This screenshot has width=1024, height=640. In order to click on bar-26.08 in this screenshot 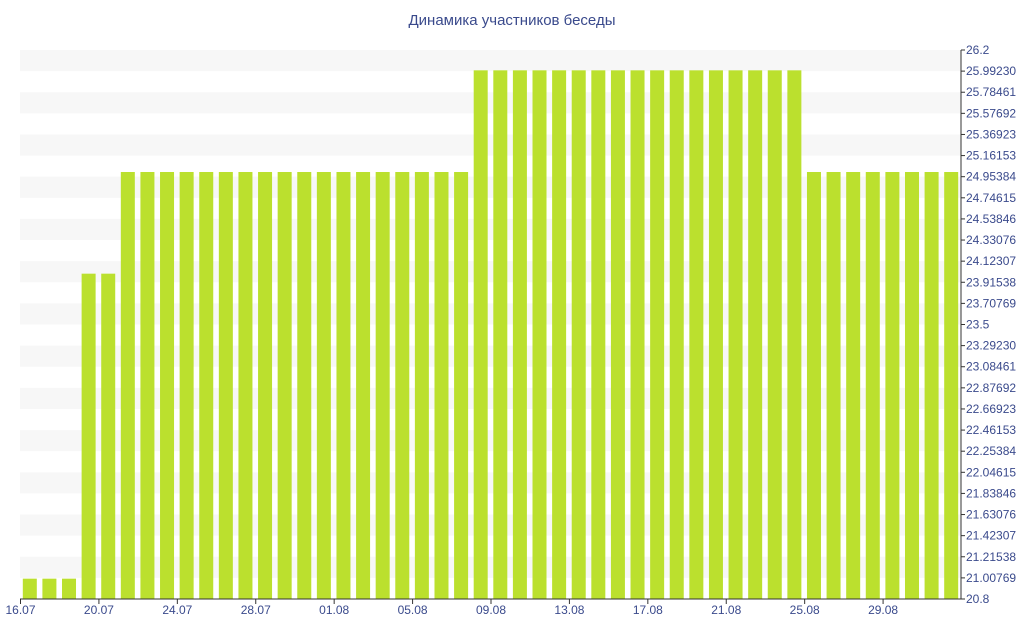, I will do `click(833, 385)`.